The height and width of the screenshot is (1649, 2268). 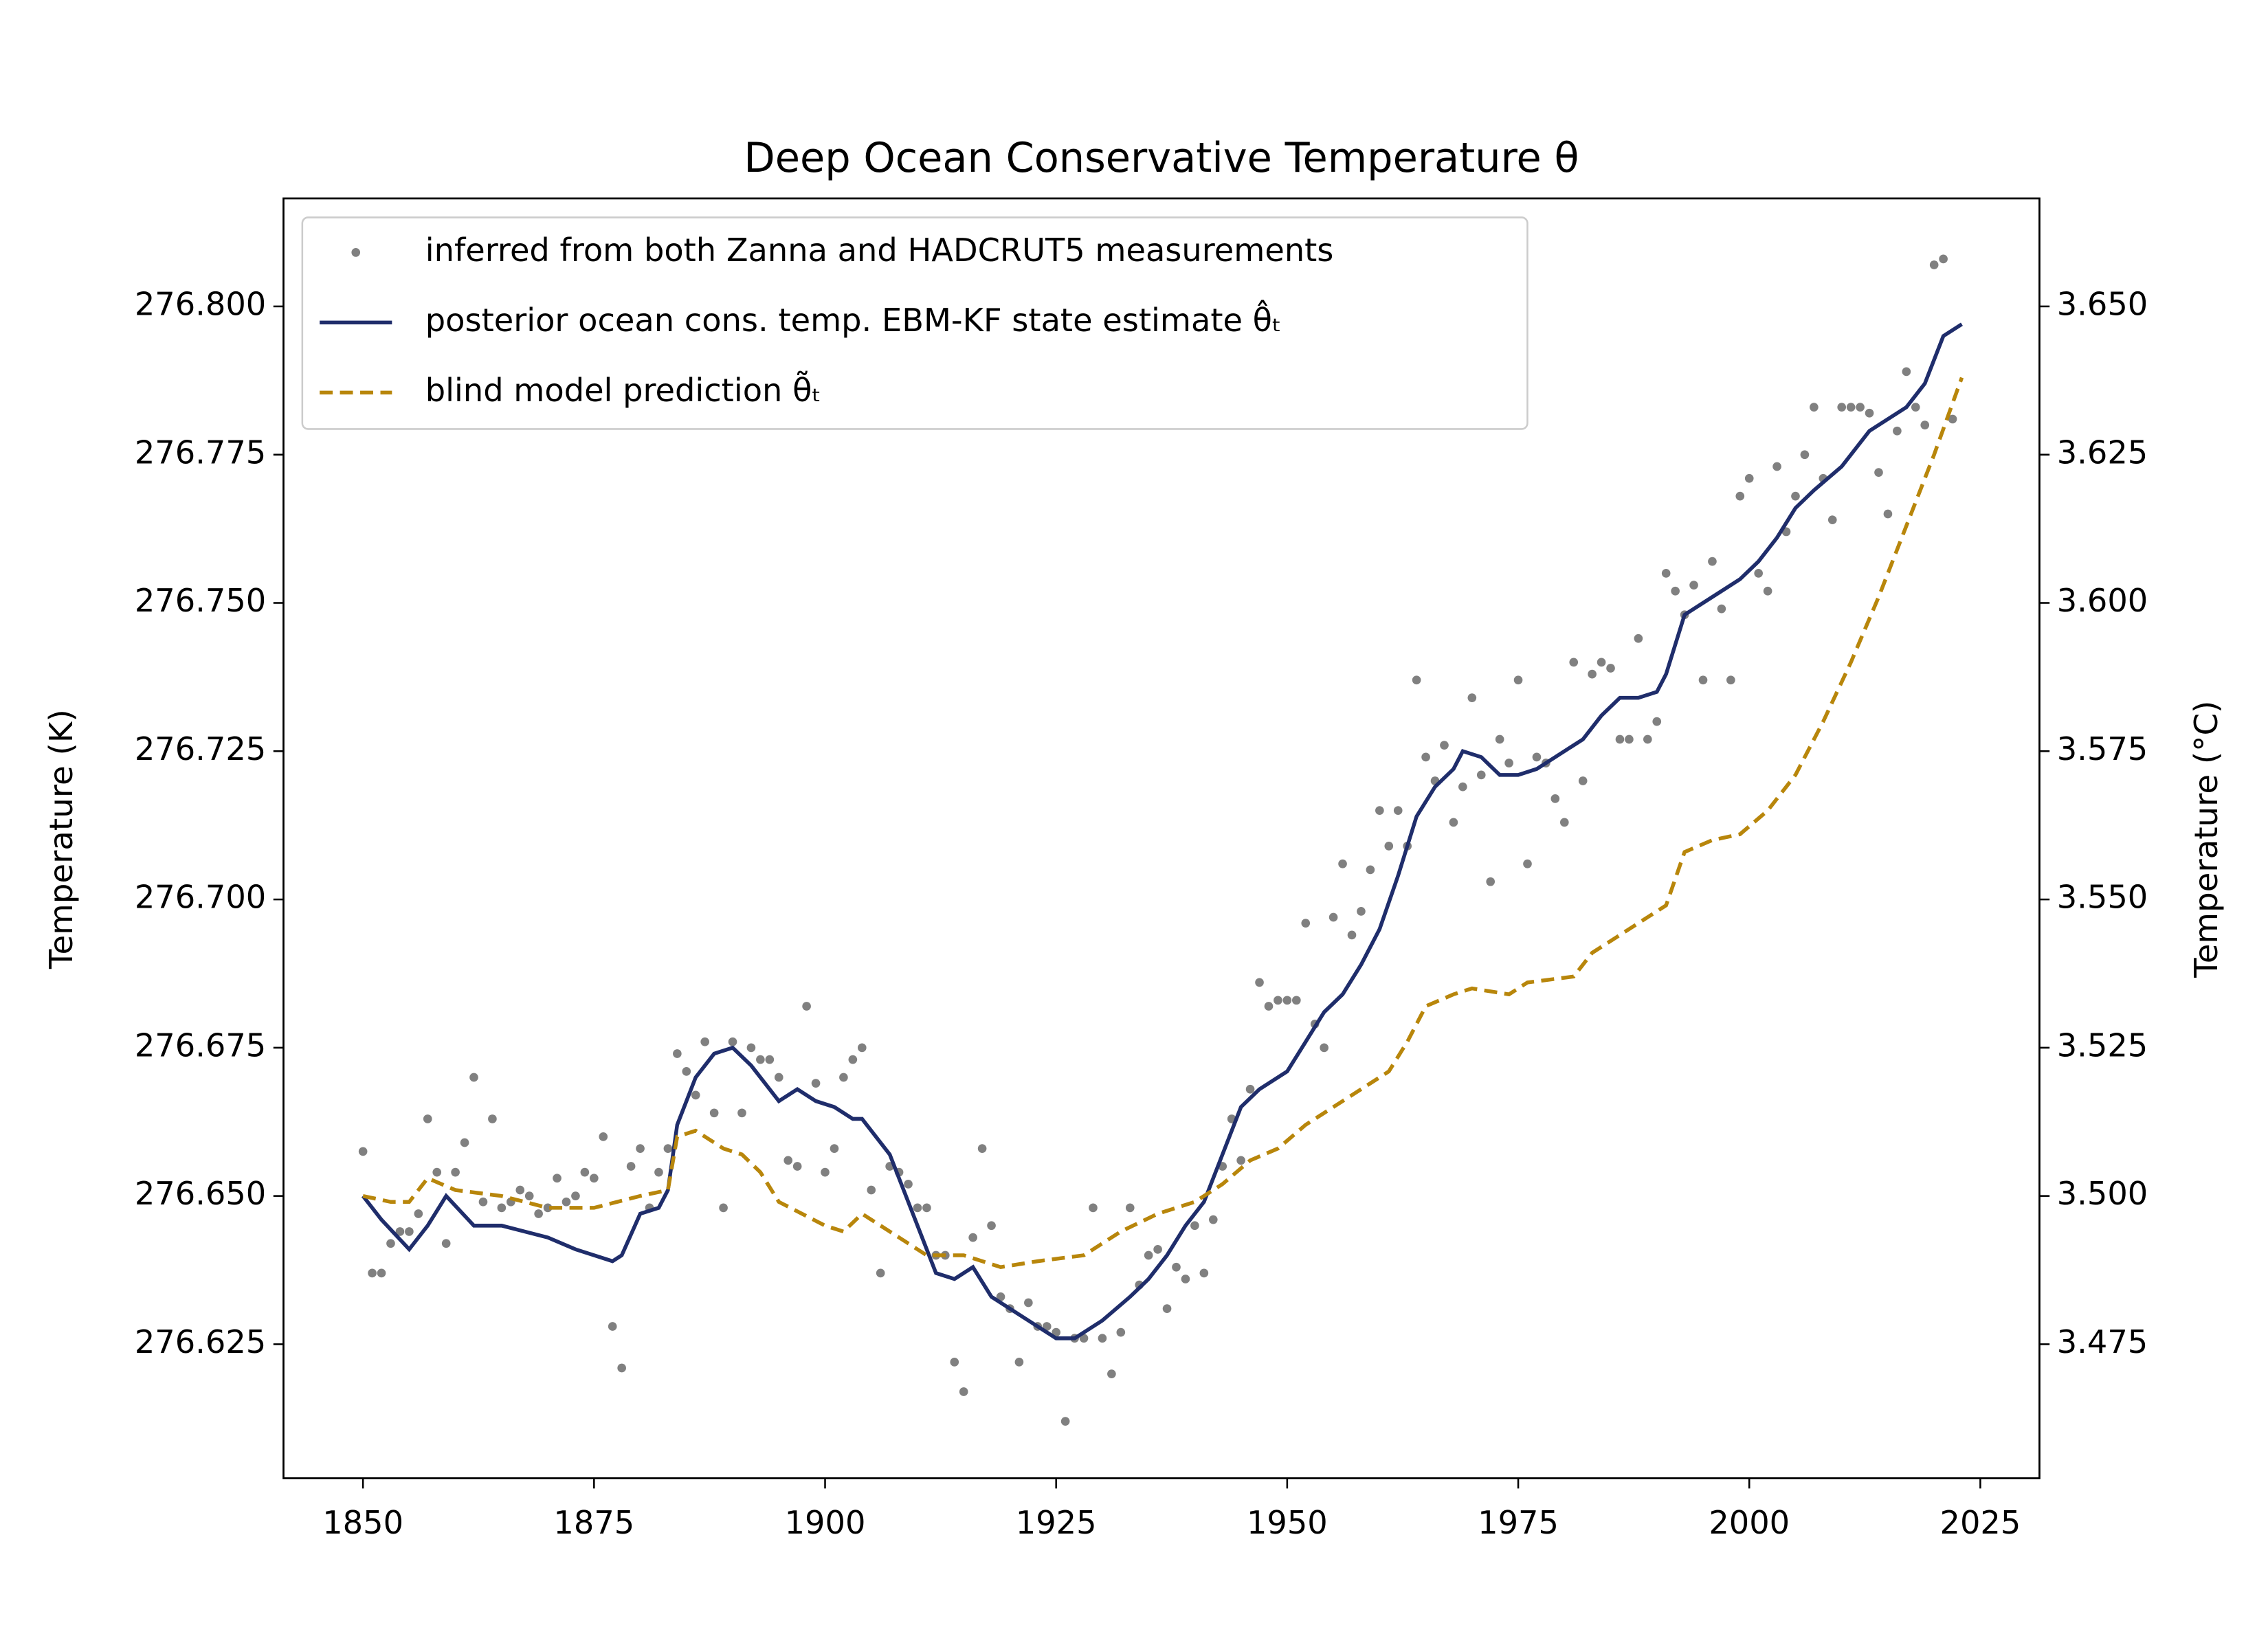 What do you see at coordinates (356, 253) in the screenshot?
I see `legend-marker` at bounding box center [356, 253].